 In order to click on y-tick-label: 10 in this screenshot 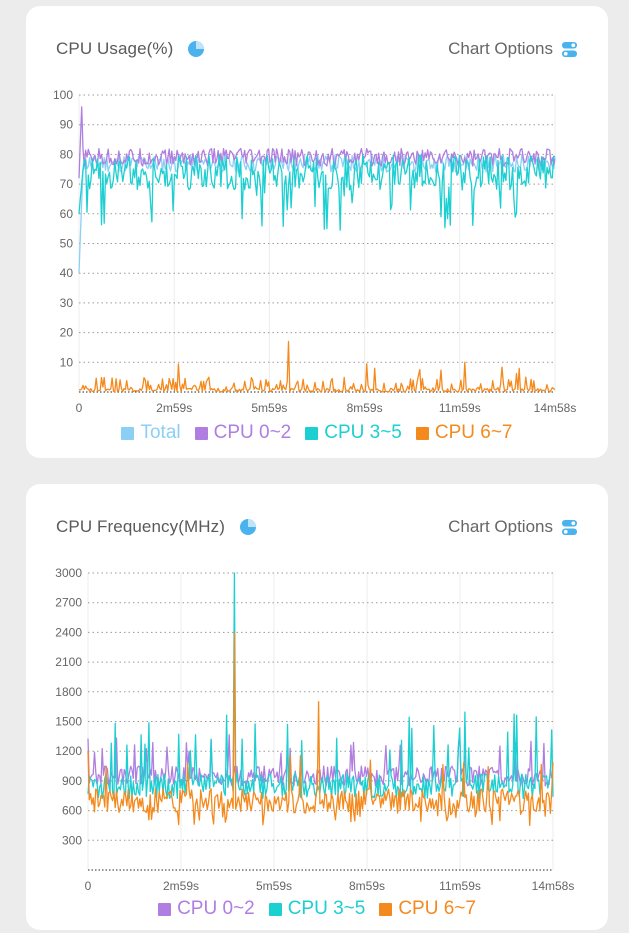, I will do `click(67, 362)`.